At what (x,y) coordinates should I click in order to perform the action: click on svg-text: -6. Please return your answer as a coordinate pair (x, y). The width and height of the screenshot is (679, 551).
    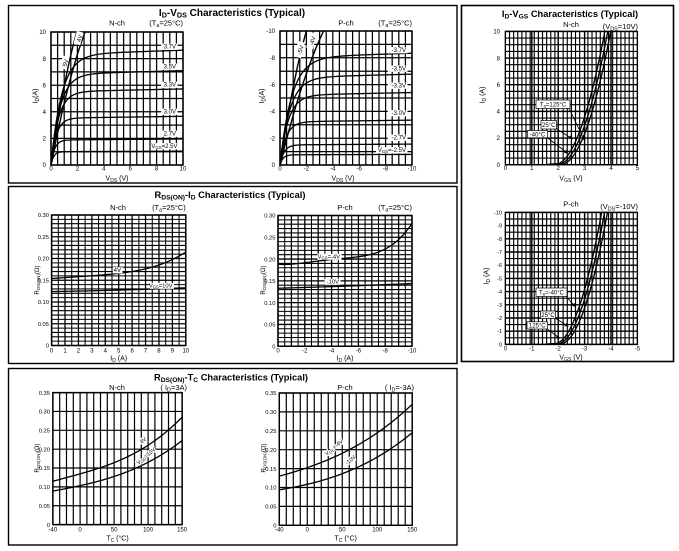
    Looking at the image, I should click on (360, 169).